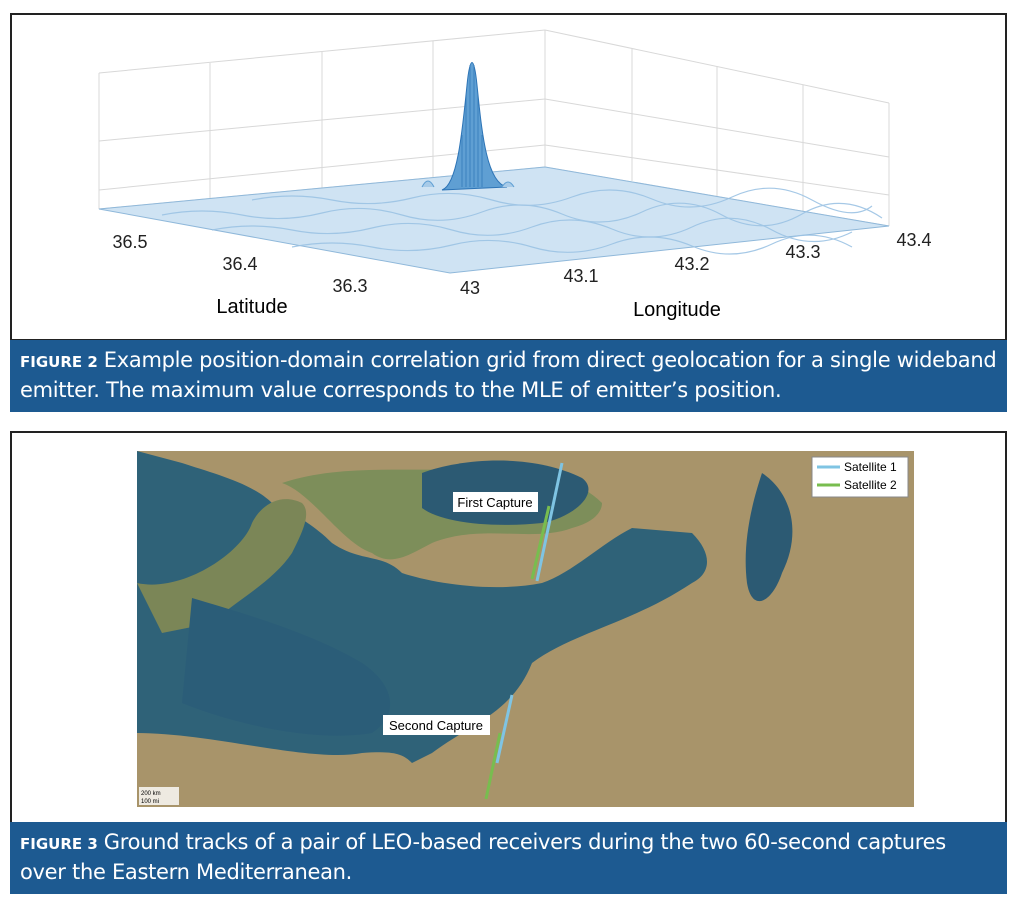 The width and height of the screenshot is (1018, 916). What do you see at coordinates (494, 502) in the screenshot?
I see `annotation: First Capture` at bounding box center [494, 502].